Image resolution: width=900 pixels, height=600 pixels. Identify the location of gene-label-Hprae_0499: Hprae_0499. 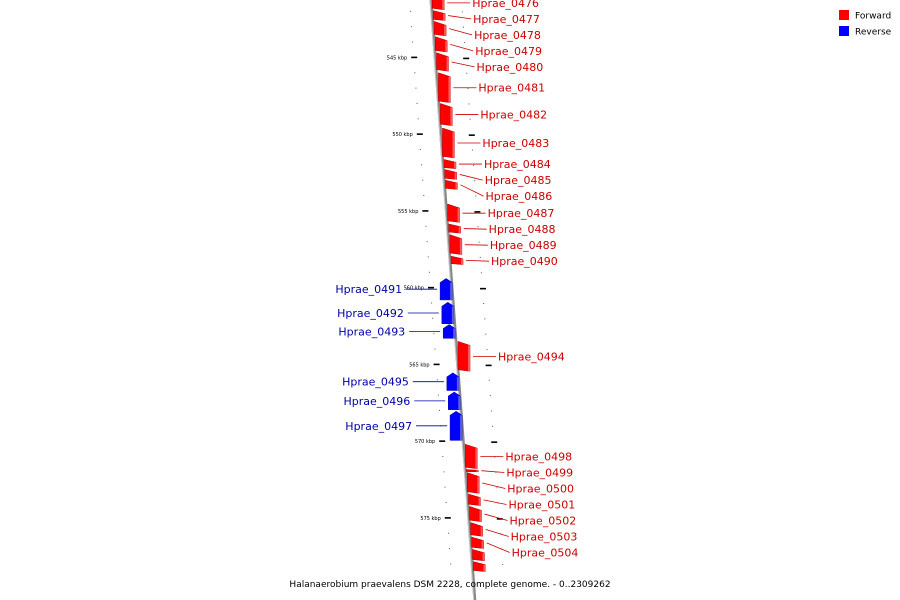
(539, 473).